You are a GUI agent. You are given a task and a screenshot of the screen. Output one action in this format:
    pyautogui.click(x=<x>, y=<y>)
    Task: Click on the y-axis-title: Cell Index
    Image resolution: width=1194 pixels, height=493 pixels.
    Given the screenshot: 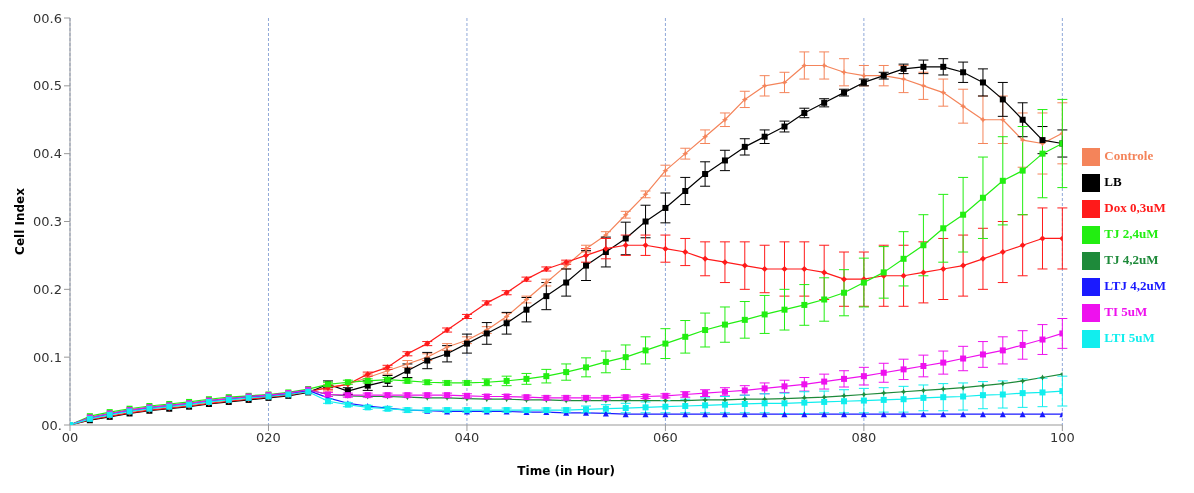 What is the action you would take?
    pyautogui.click(x=20, y=221)
    